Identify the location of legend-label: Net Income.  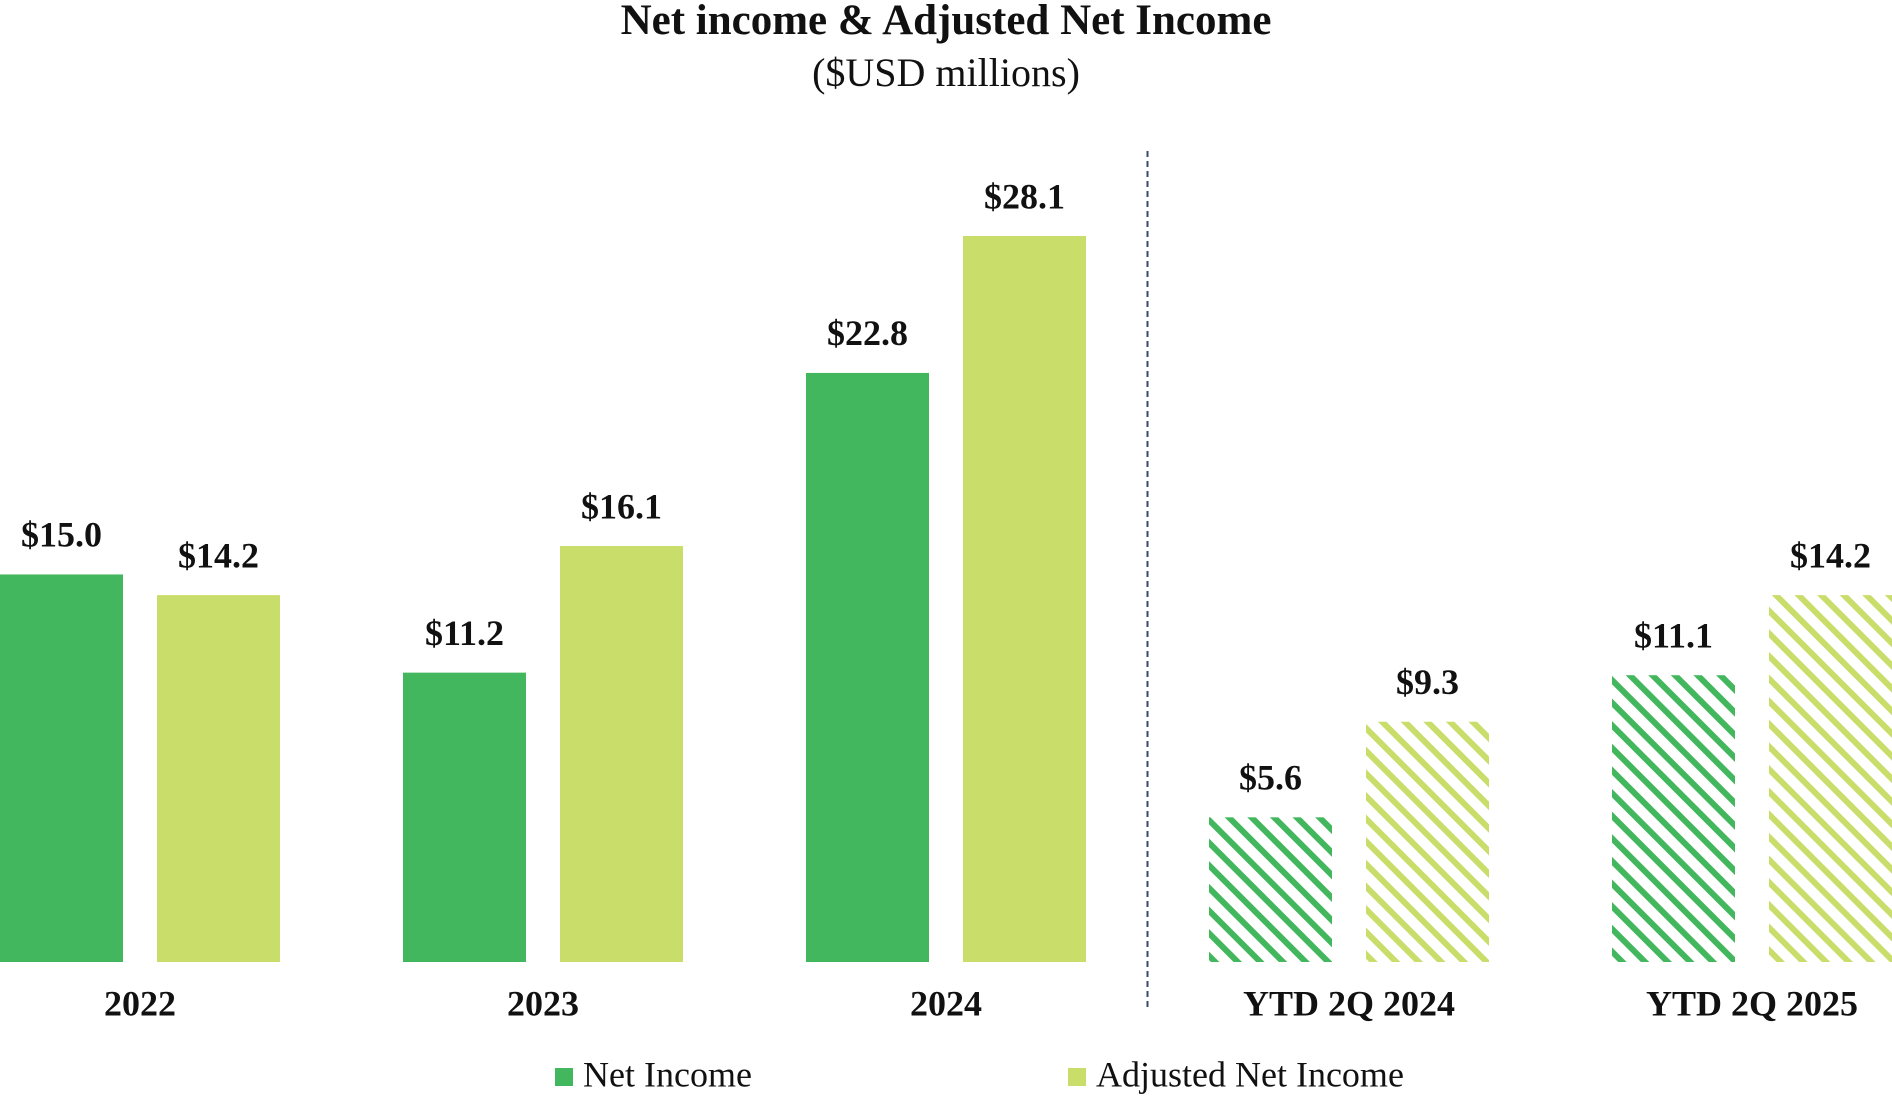
(667, 1074).